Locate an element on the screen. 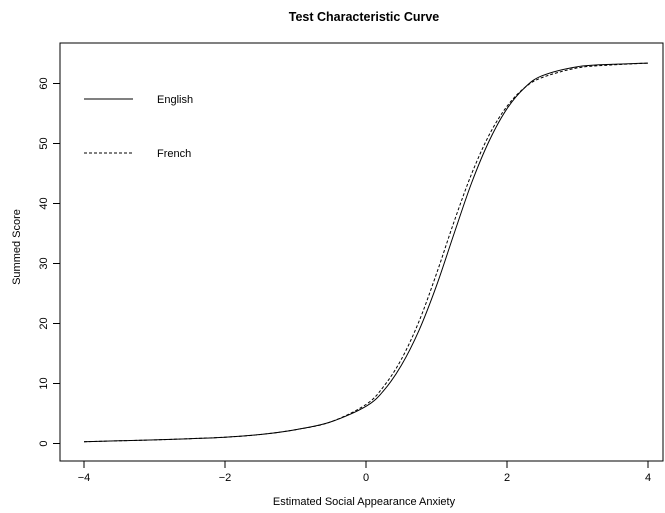 This screenshot has width=665, height=513. legend-label-french: French is located at coordinates (174, 154).